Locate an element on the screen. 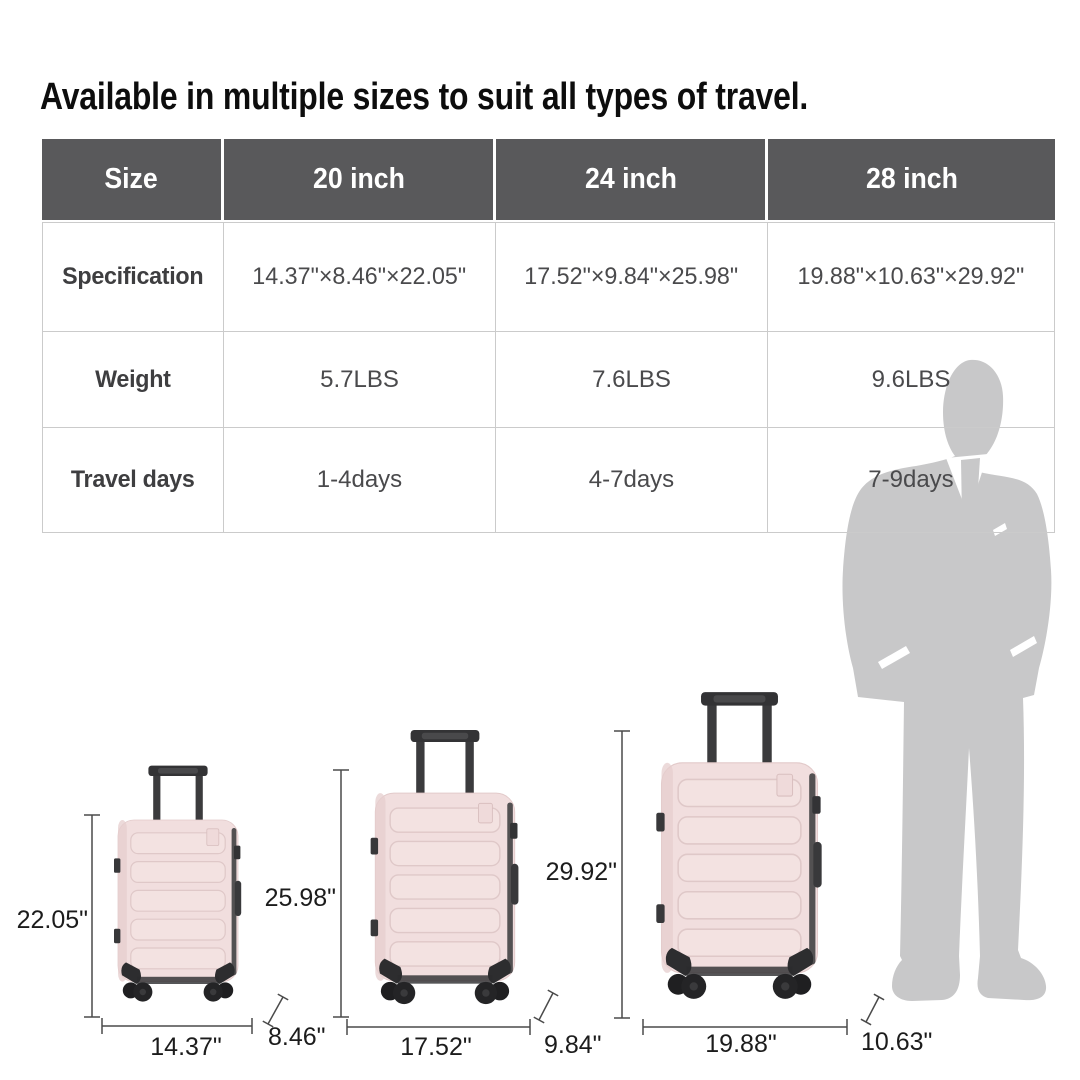  table-cell-spec-28: 19.88"×10.63"×29.92" is located at coordinates (911, 277).